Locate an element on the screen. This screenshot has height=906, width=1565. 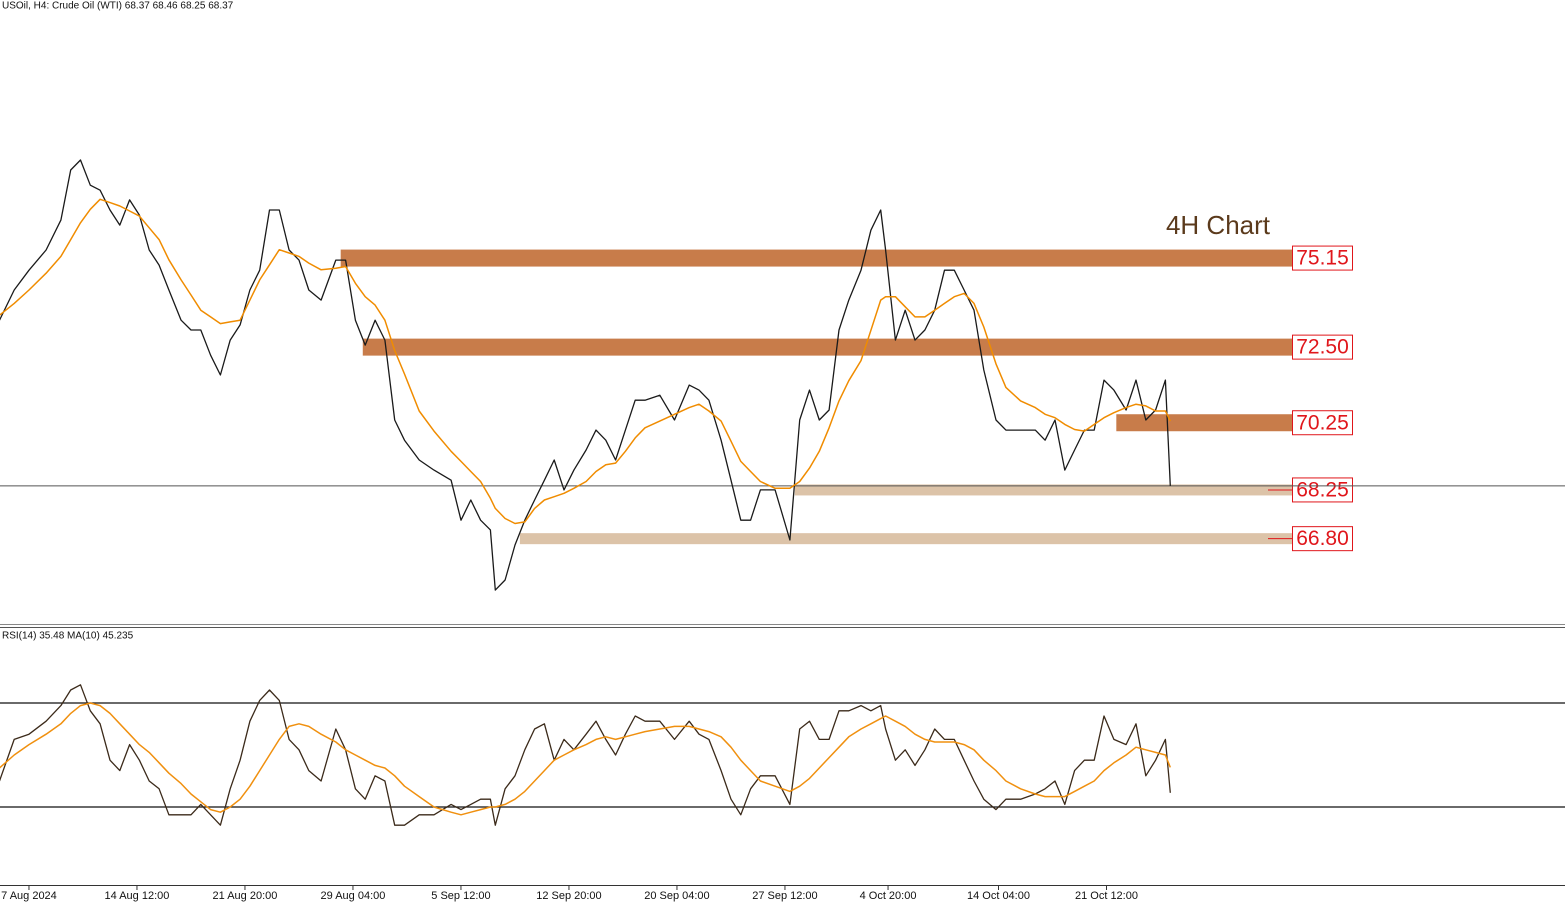
x-tick-label: 27 Sep 12:00 is located at coordinates (784, 896).